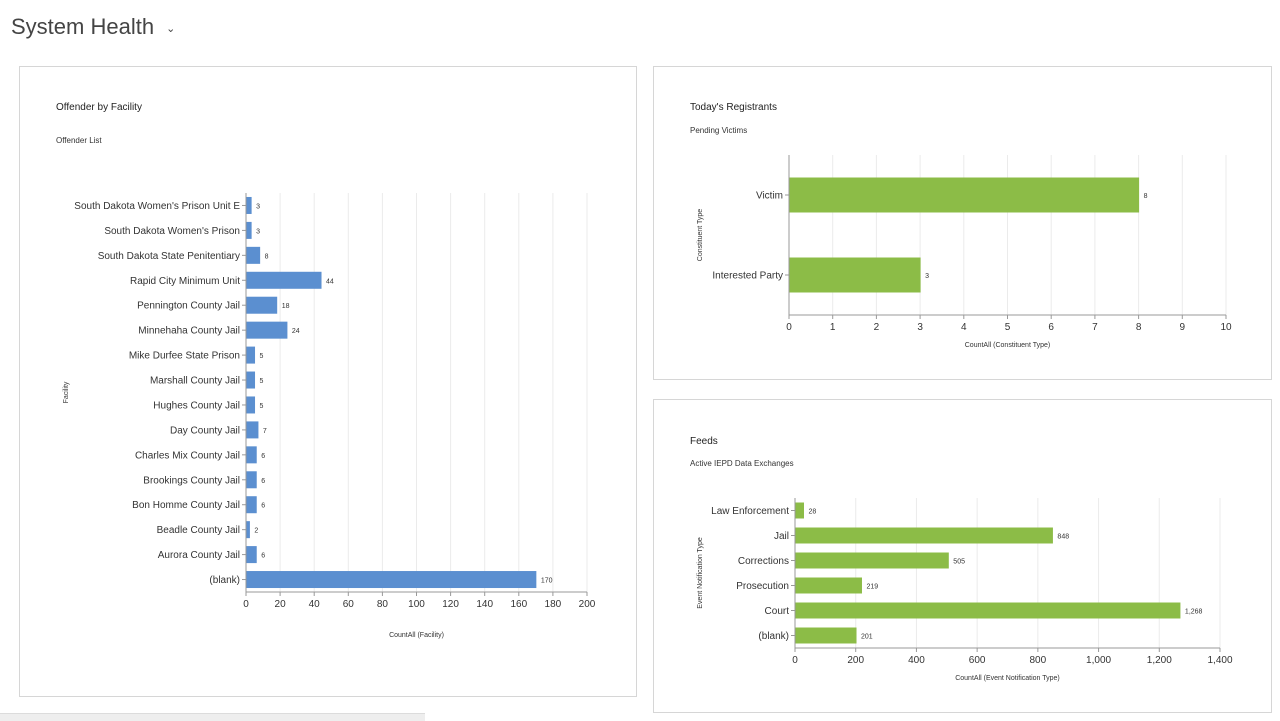 The image size is (1280, 721). Describe the element at coordinates (484, 604) in the screenshot. I see `x-tick-label: 140` at that location.